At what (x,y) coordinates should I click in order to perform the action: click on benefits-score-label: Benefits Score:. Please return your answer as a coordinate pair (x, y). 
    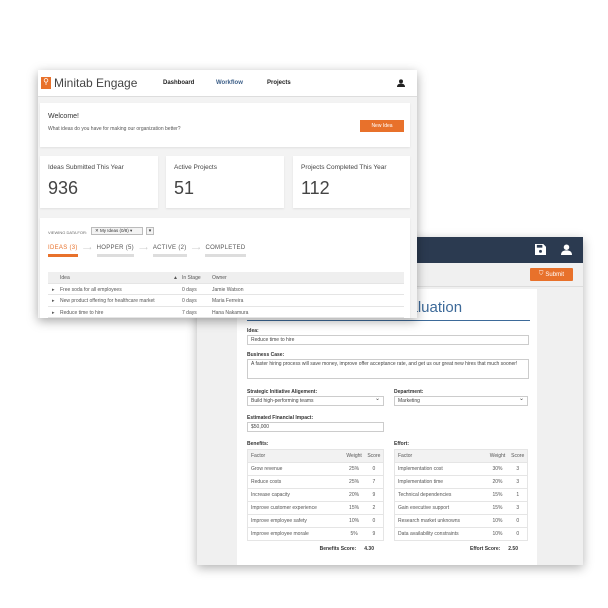
    Looking at the image, I should click on (338, 549).